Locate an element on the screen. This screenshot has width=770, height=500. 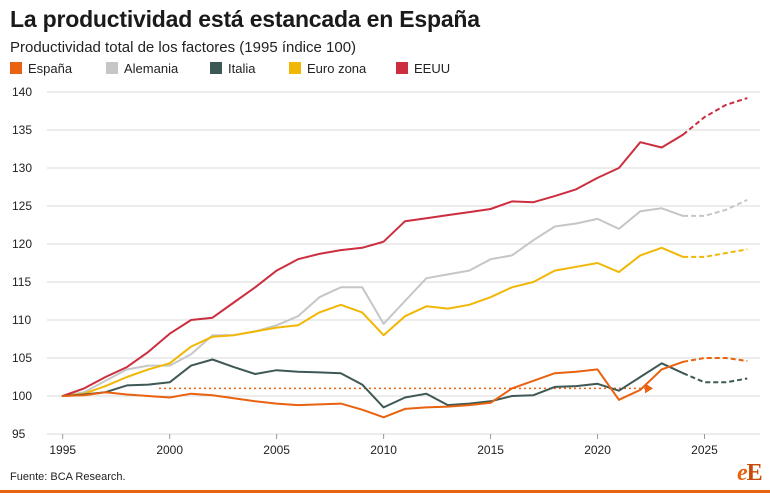
y-tick-label: 115 is located at coordinates (21, 282).